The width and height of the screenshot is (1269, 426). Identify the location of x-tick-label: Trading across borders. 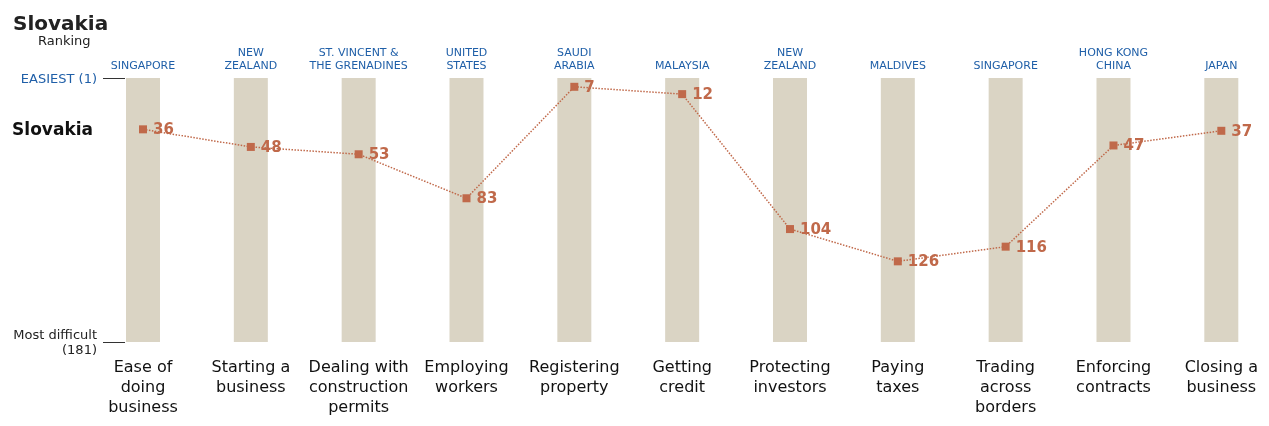
(1006, 386).